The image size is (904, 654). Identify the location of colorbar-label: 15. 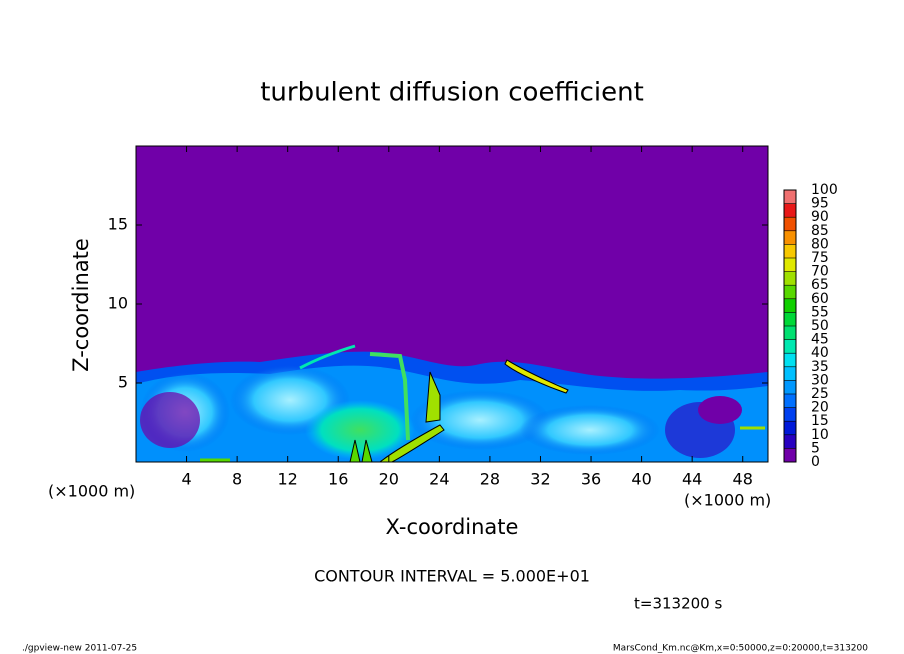
(820, 421).